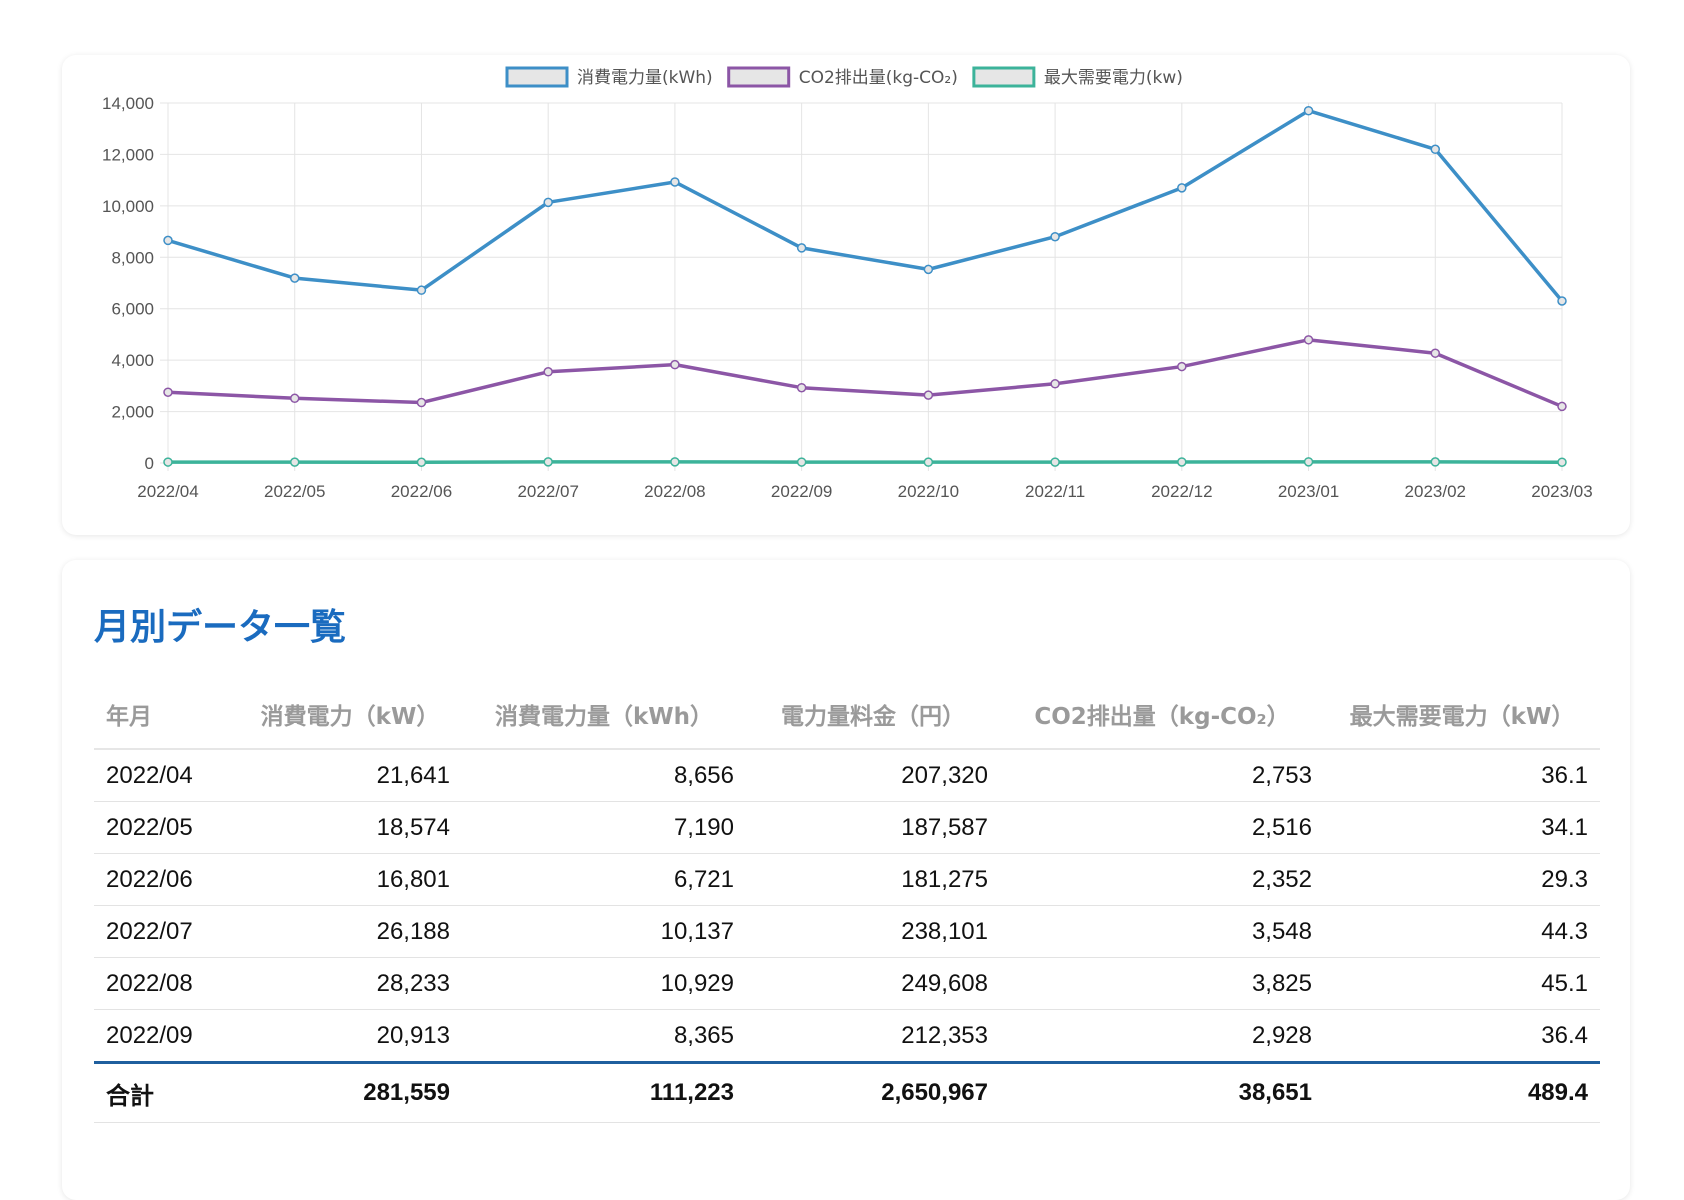 The height and width of the screenshot is (1200, 1684). I want to click on cell-max-demand: 36.4, so click(1462, 1036).